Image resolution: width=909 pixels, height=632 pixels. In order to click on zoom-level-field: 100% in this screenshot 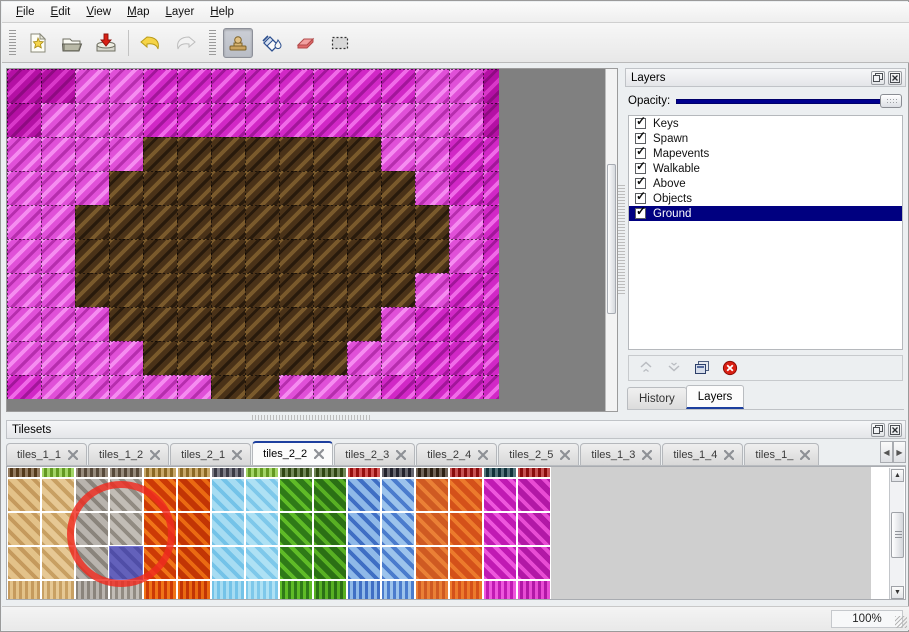, I will do `click(867, 618)`.